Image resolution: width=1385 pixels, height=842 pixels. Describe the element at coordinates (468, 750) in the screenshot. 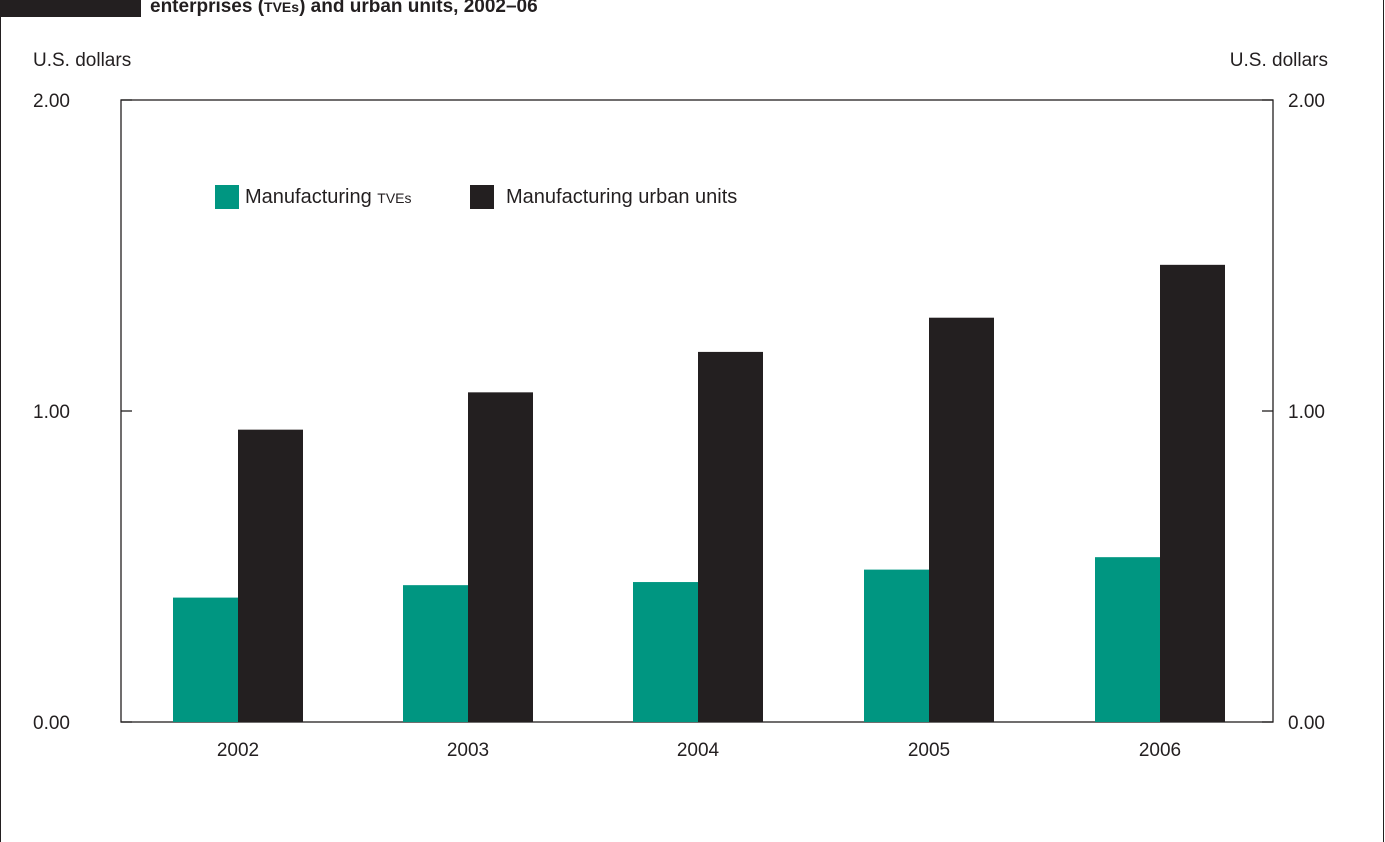

I see `x-tick-label: 2003` at that location.